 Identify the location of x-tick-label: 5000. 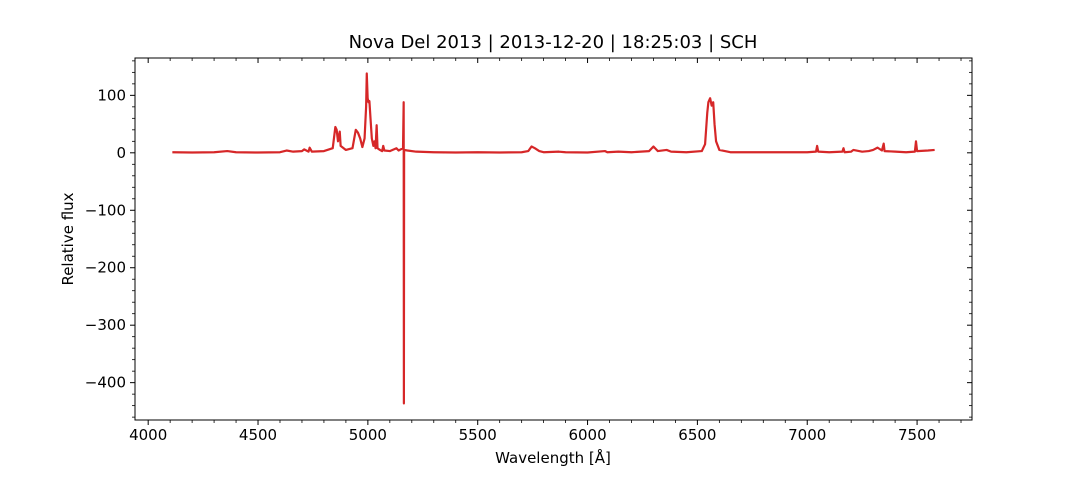
(368, 435).